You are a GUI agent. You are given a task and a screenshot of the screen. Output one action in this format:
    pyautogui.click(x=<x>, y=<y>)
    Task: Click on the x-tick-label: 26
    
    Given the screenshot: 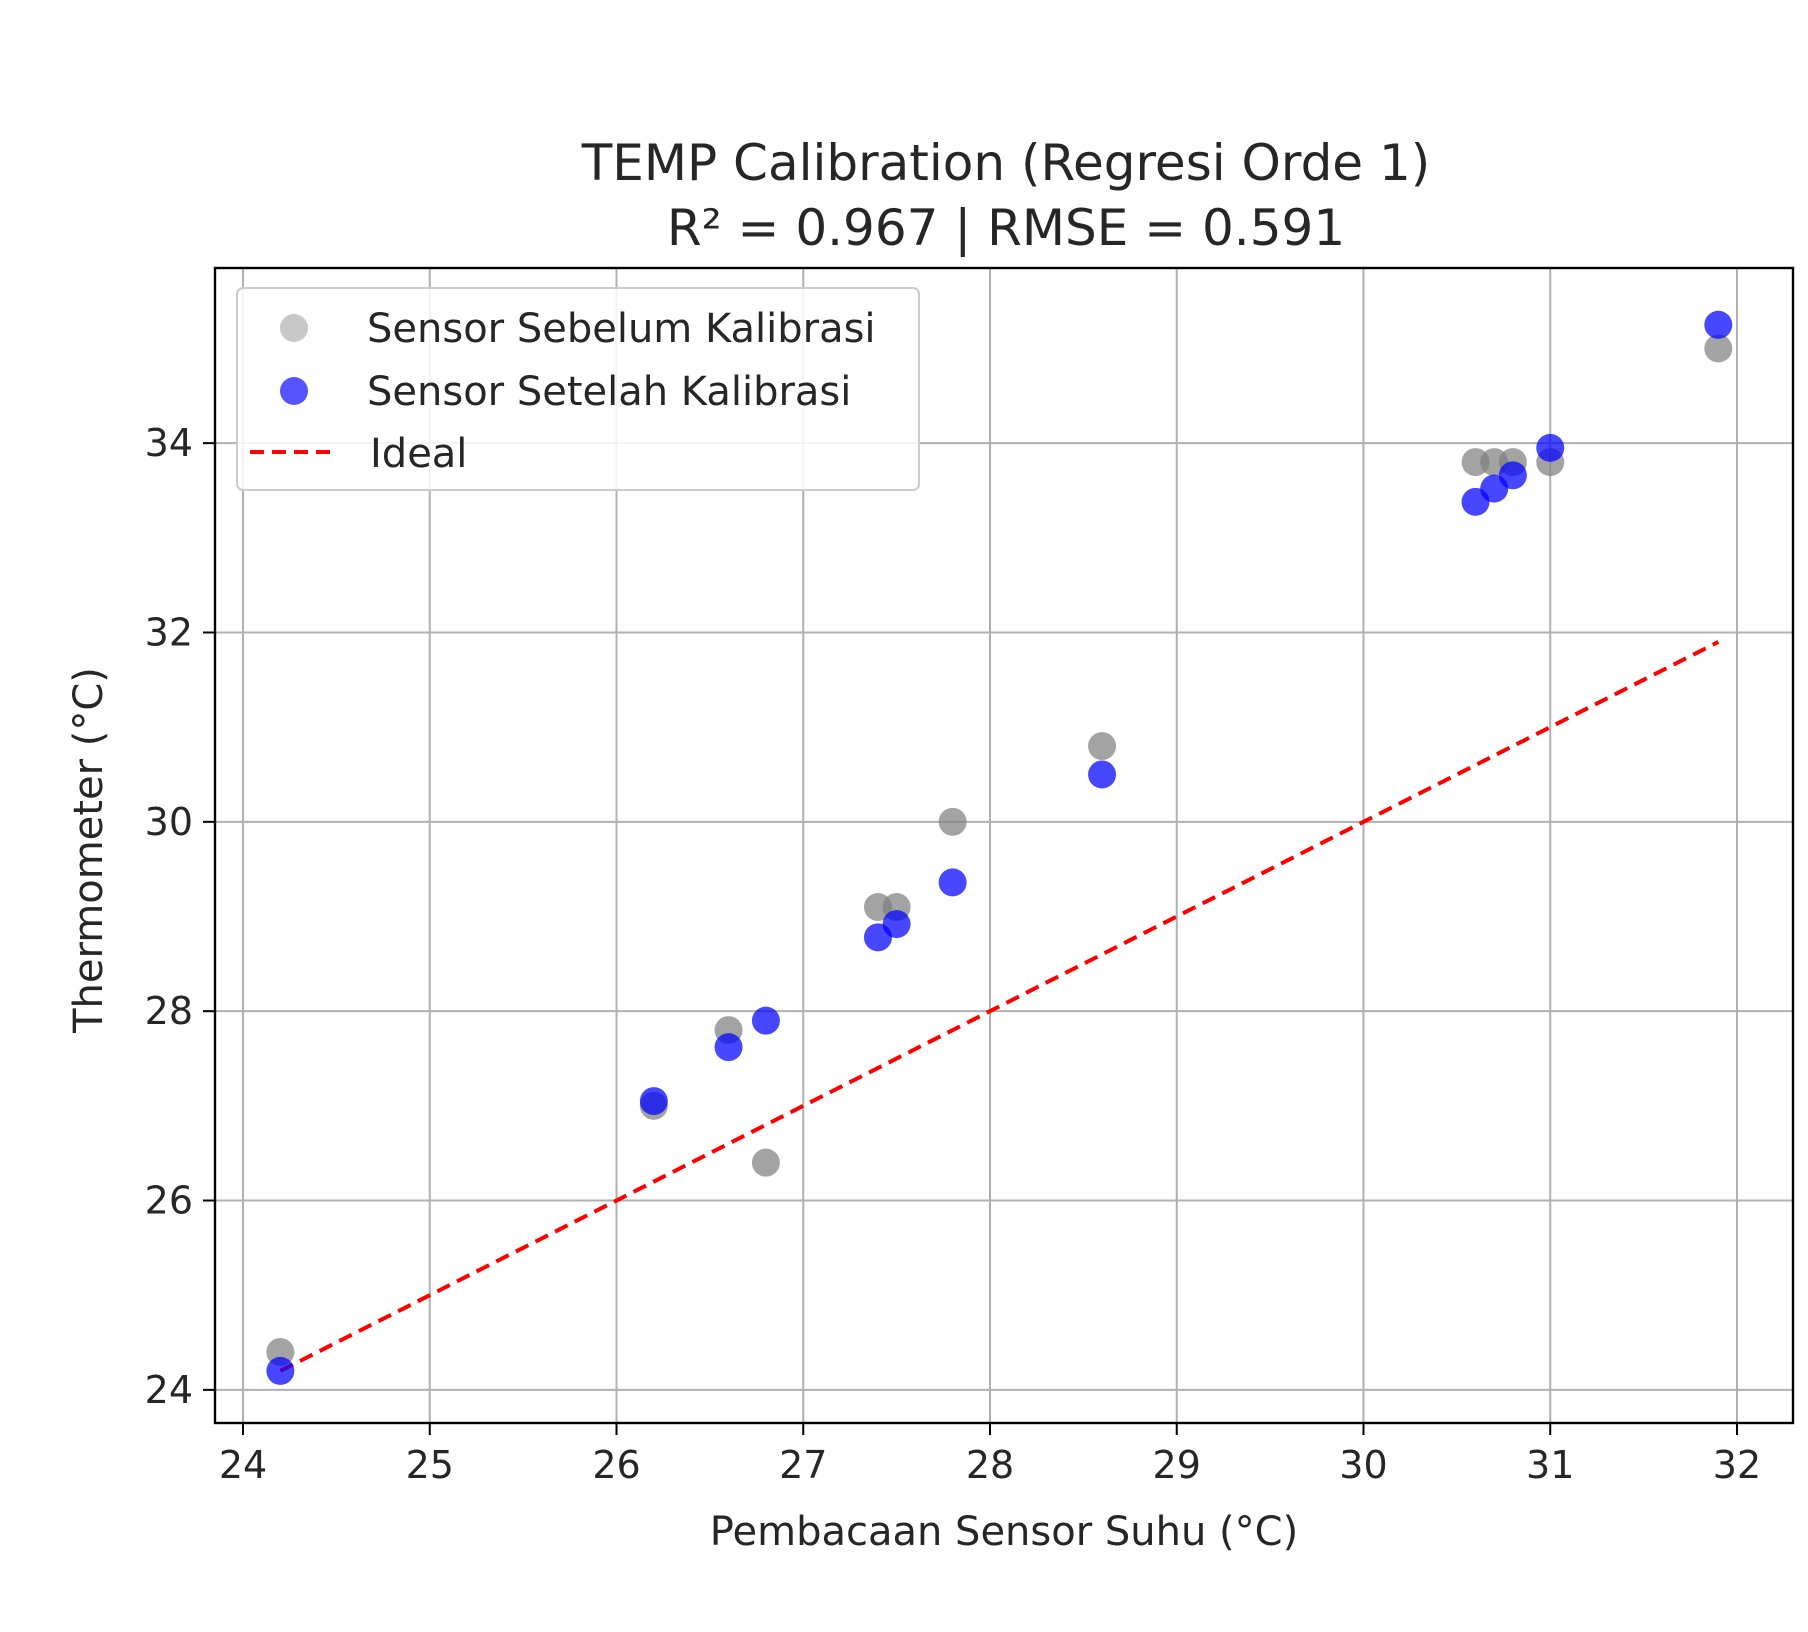 What is the action you would take?
    pyautogui.click(x=616, y=1465)
    